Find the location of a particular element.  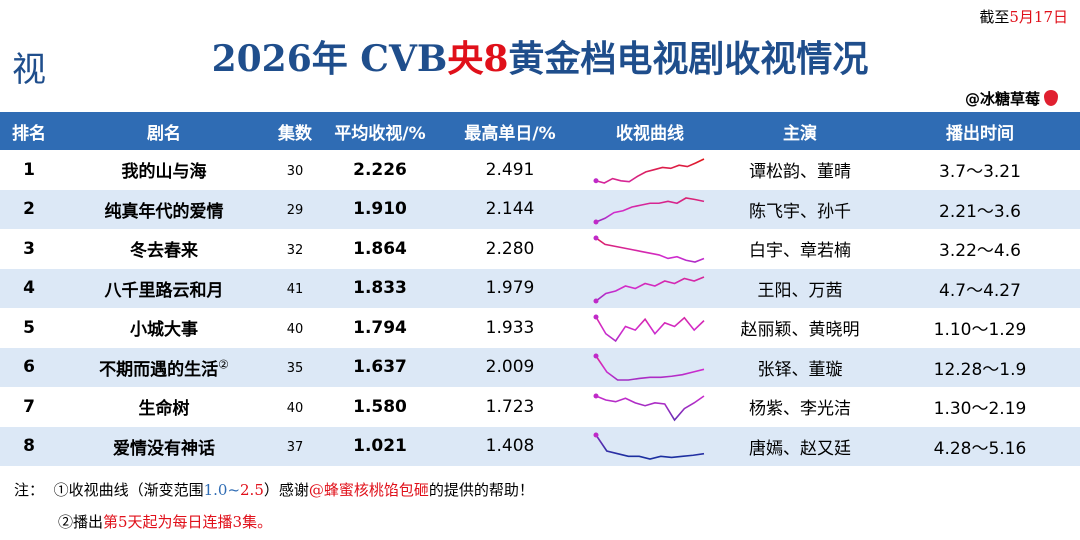

table-cell: 张铎、董璇 is located at coordinates (800, 367).